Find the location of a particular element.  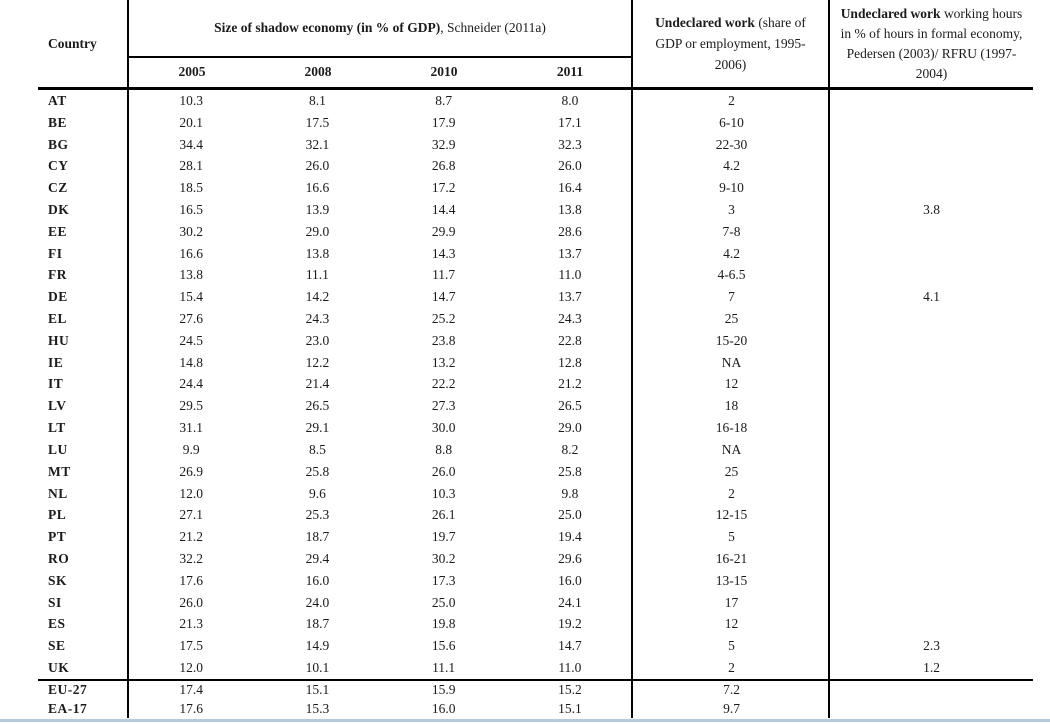

year-2008-value: 13.9 is located at coordinates (317, 209).